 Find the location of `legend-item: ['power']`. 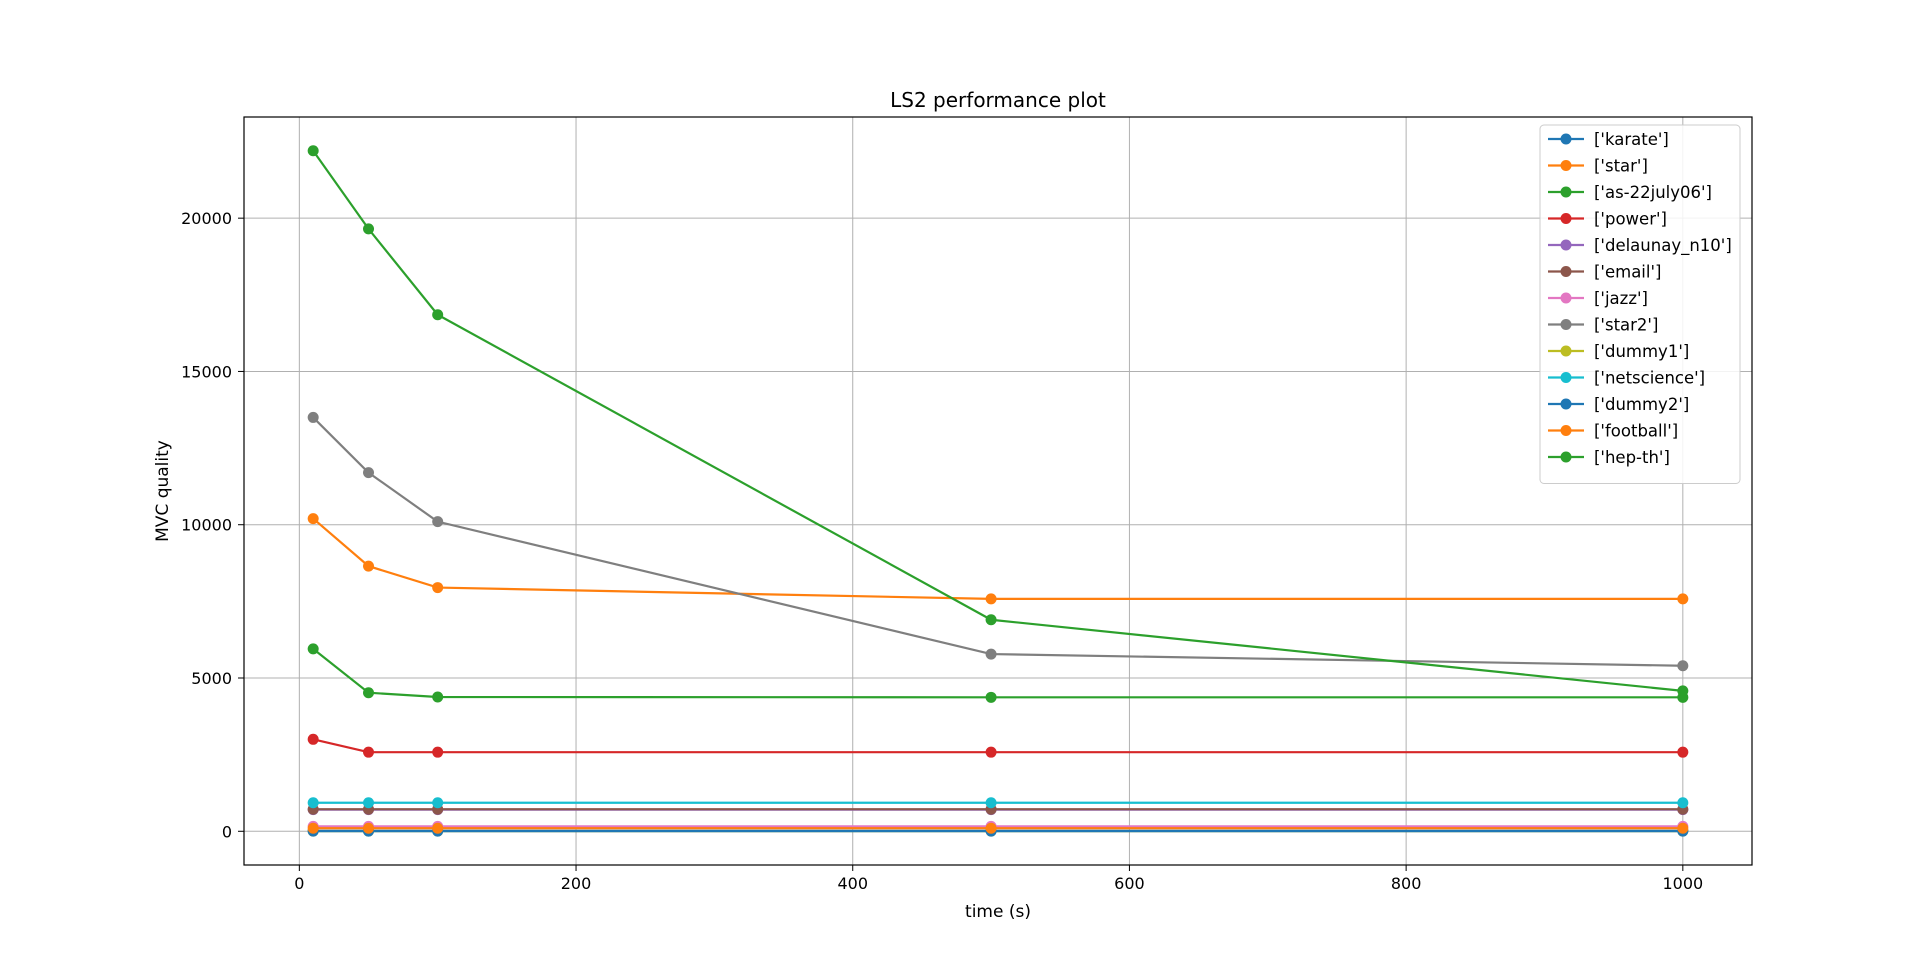

legend-item: ['power'] is located at coordinates (1607, 219).